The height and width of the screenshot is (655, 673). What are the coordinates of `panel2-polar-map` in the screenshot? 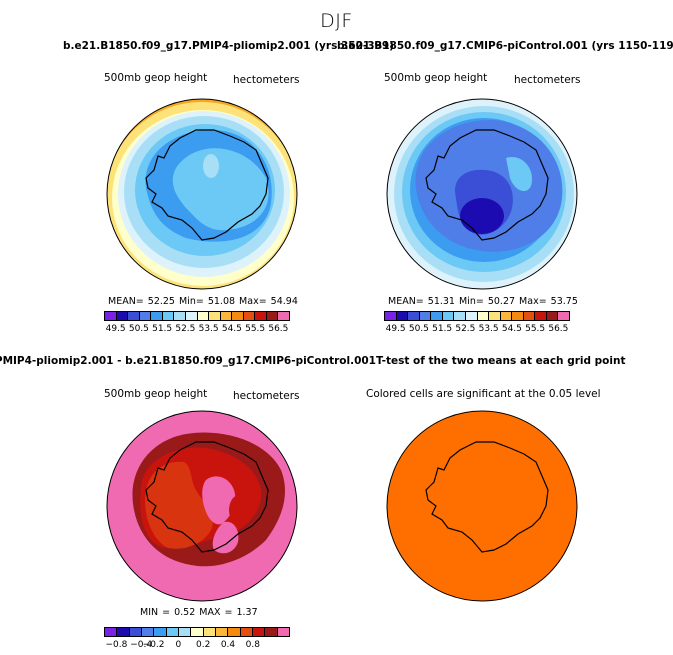 It's located at (482, 194).